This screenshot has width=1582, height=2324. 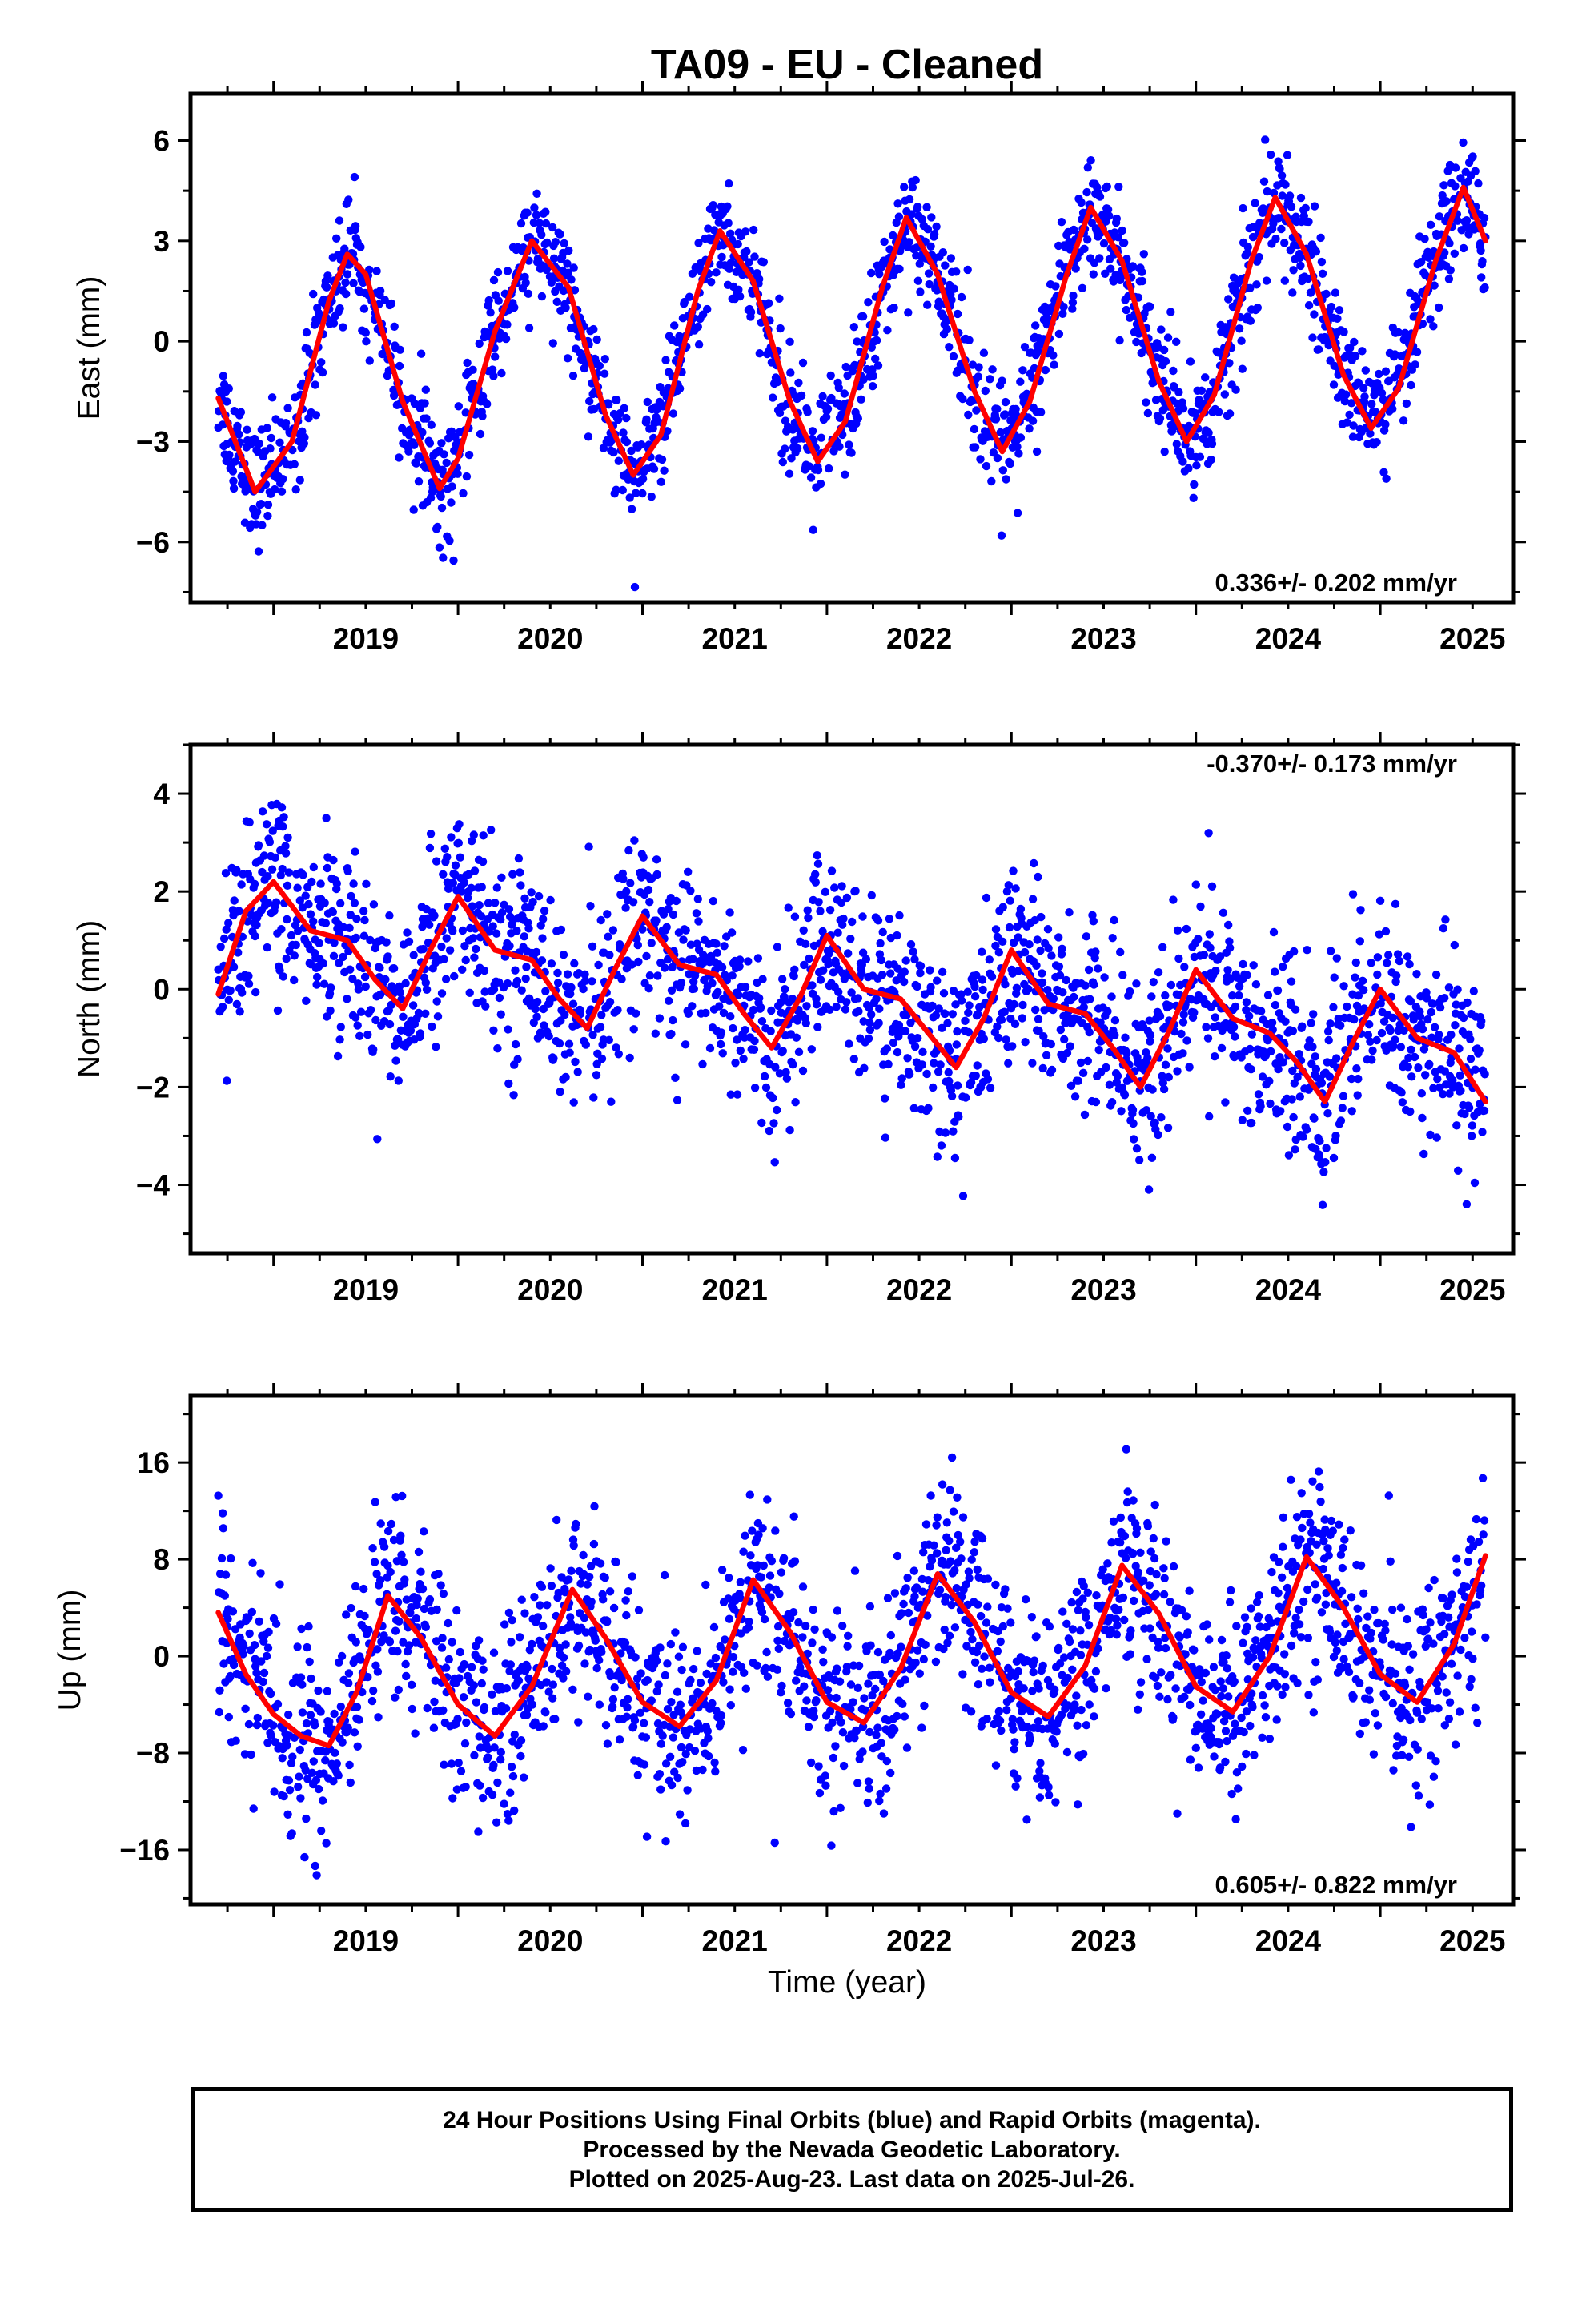 I want to click on data-points, so click(x=851, y=1004).